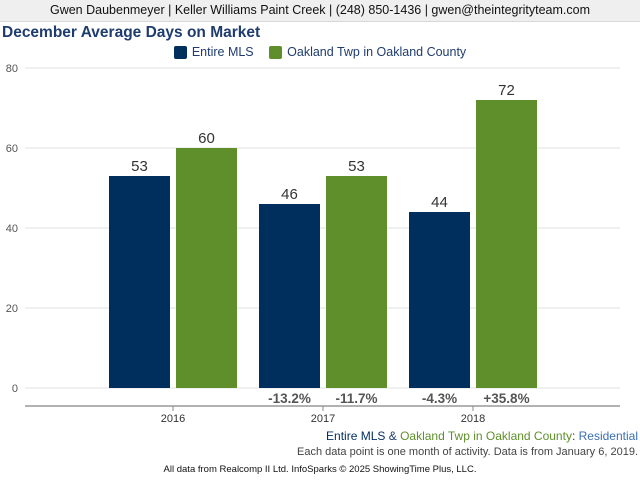 Image resolution: width=640 pixels, height=480 pixels. Describe the element at coordinates (12, 309) in the screenshot. I see `y-tick-label: 20` at that location.